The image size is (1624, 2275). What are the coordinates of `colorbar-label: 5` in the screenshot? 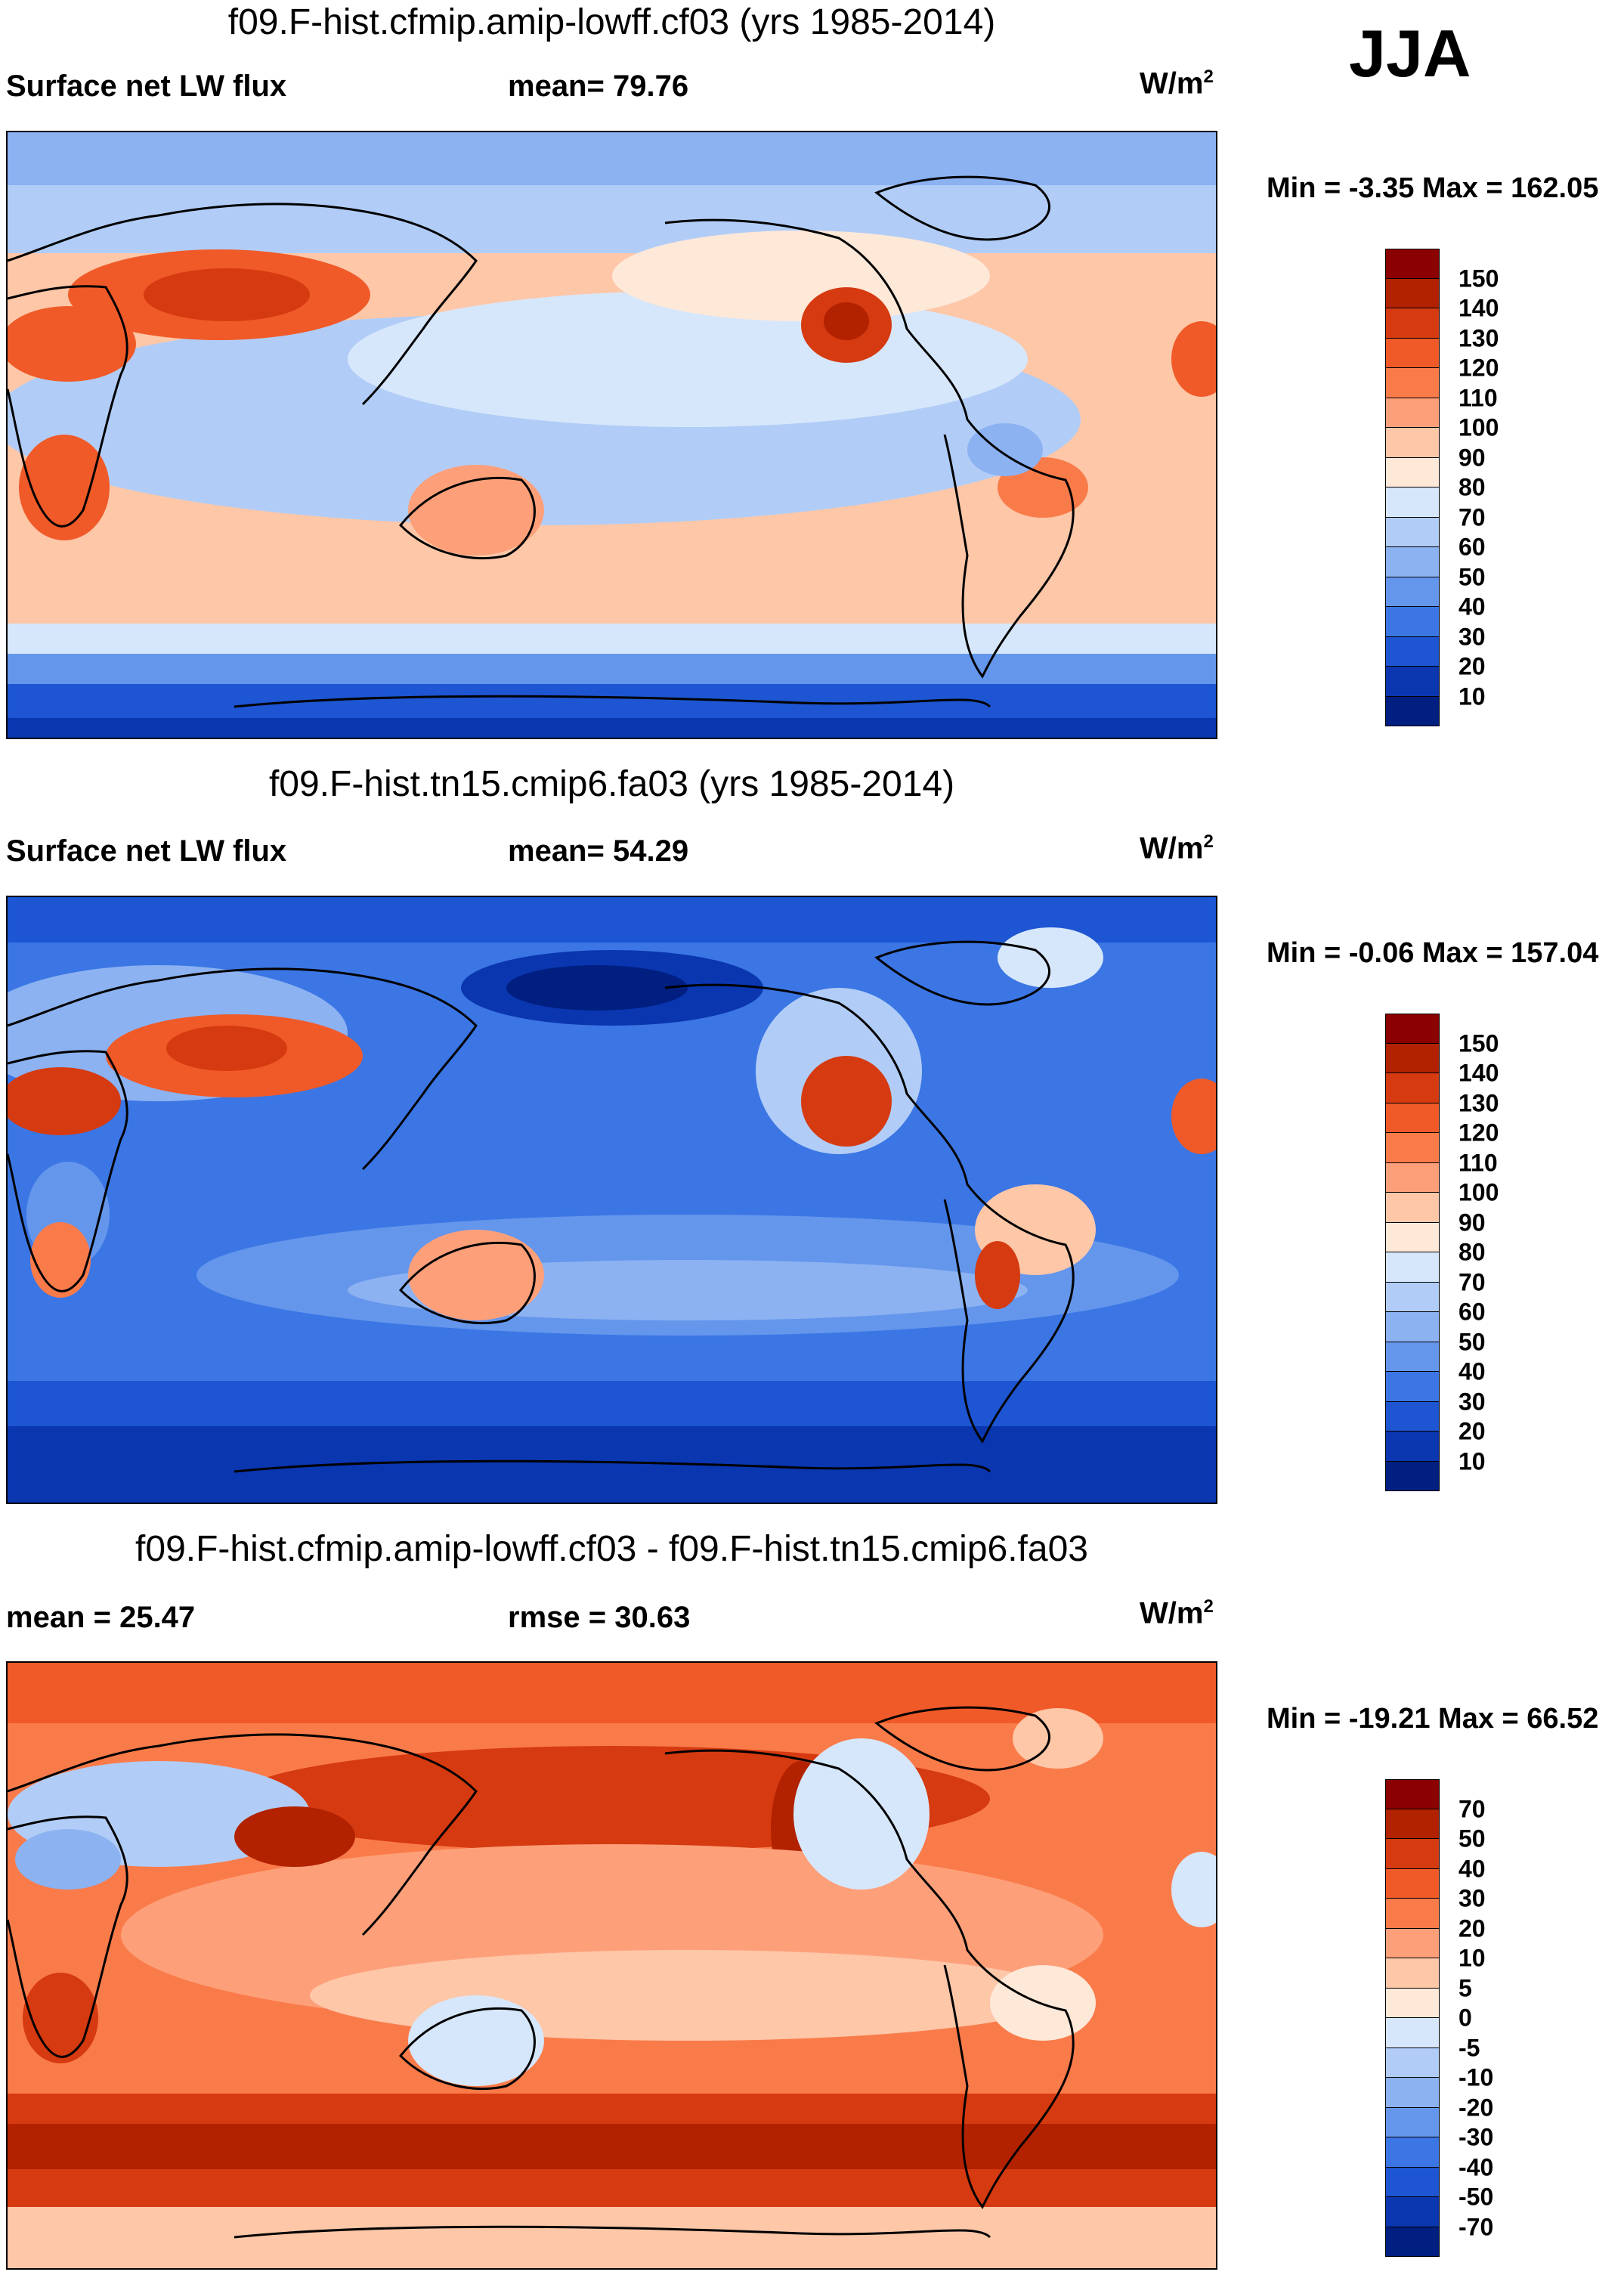 It's located at (1465, 1988).